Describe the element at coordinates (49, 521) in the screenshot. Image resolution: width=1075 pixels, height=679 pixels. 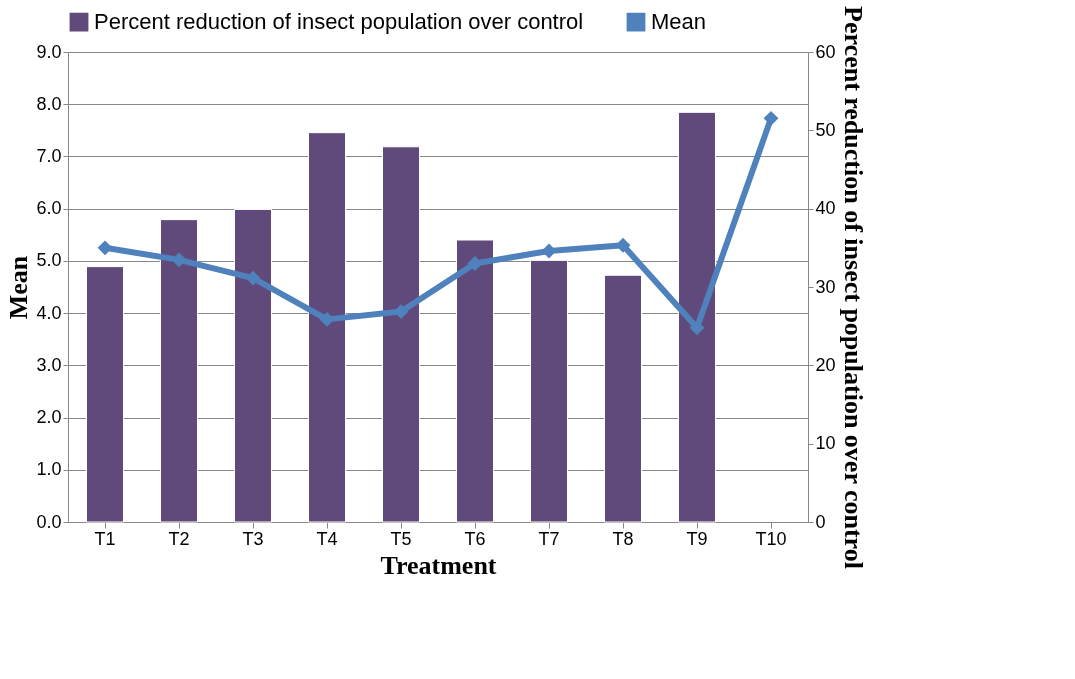
I see `y-tick-label: 0.0` at that location.